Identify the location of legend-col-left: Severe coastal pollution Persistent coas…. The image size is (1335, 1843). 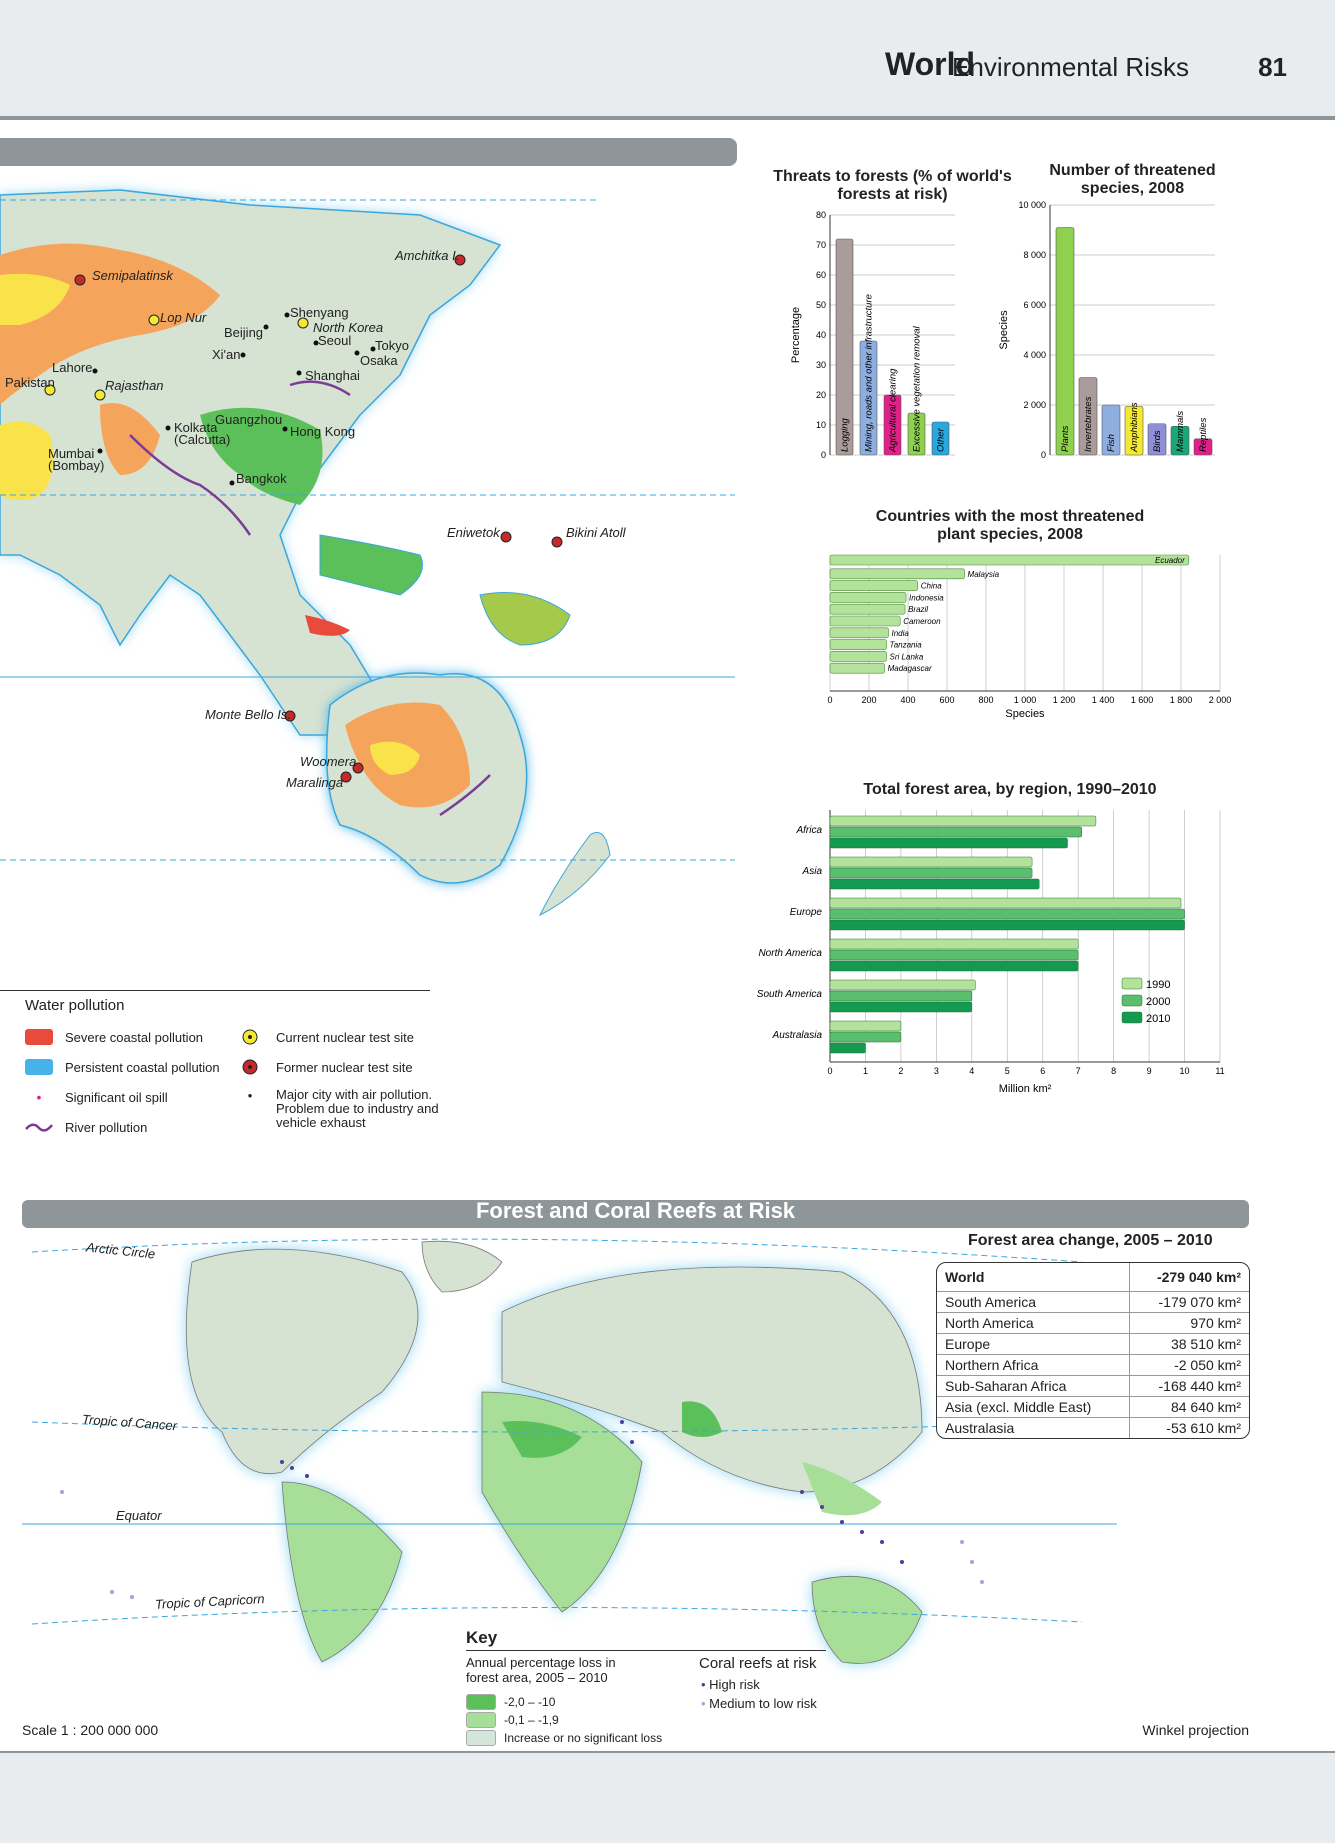
(140, 1082).